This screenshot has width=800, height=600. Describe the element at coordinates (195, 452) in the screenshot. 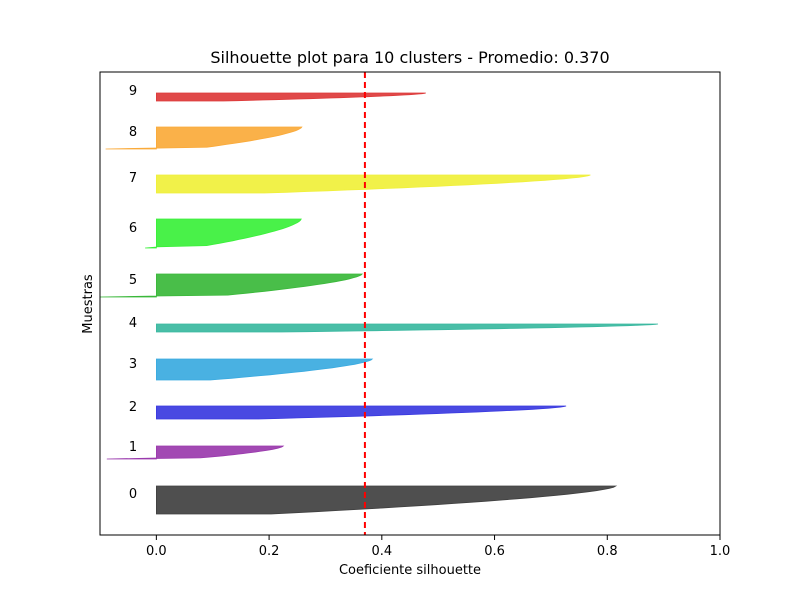

I see `cluster-1-shape` at that location.